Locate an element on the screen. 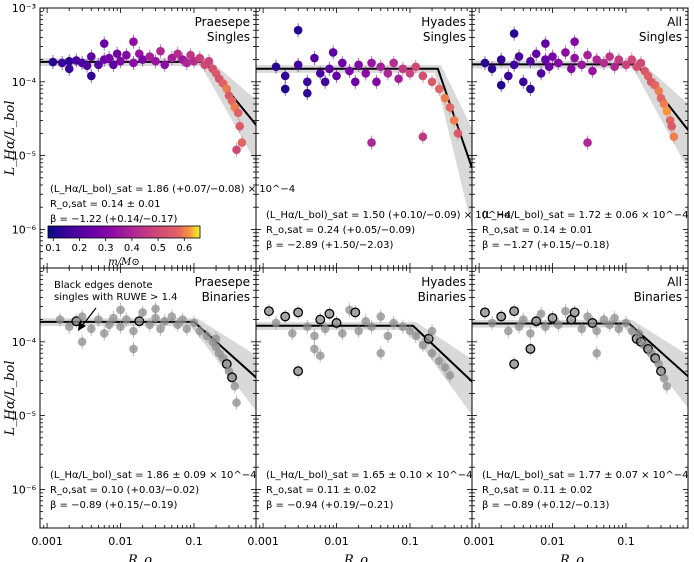 The height and width of the screenshot is (562, 694). fit-parameter-text: β = −1.22 (+0.14/−0.17) is located at coordinates (114, 219).